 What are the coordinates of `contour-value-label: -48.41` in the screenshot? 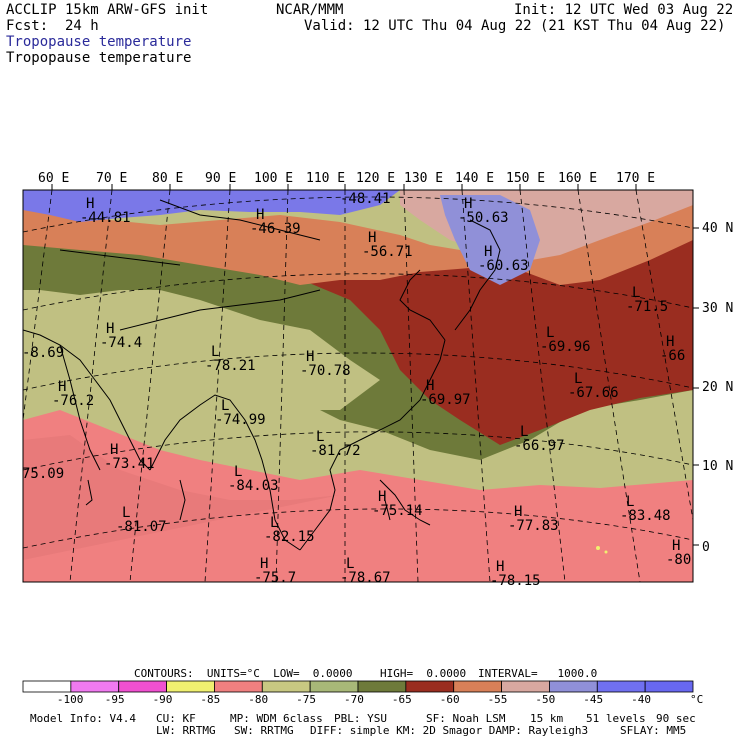 It's located at (365, 199).